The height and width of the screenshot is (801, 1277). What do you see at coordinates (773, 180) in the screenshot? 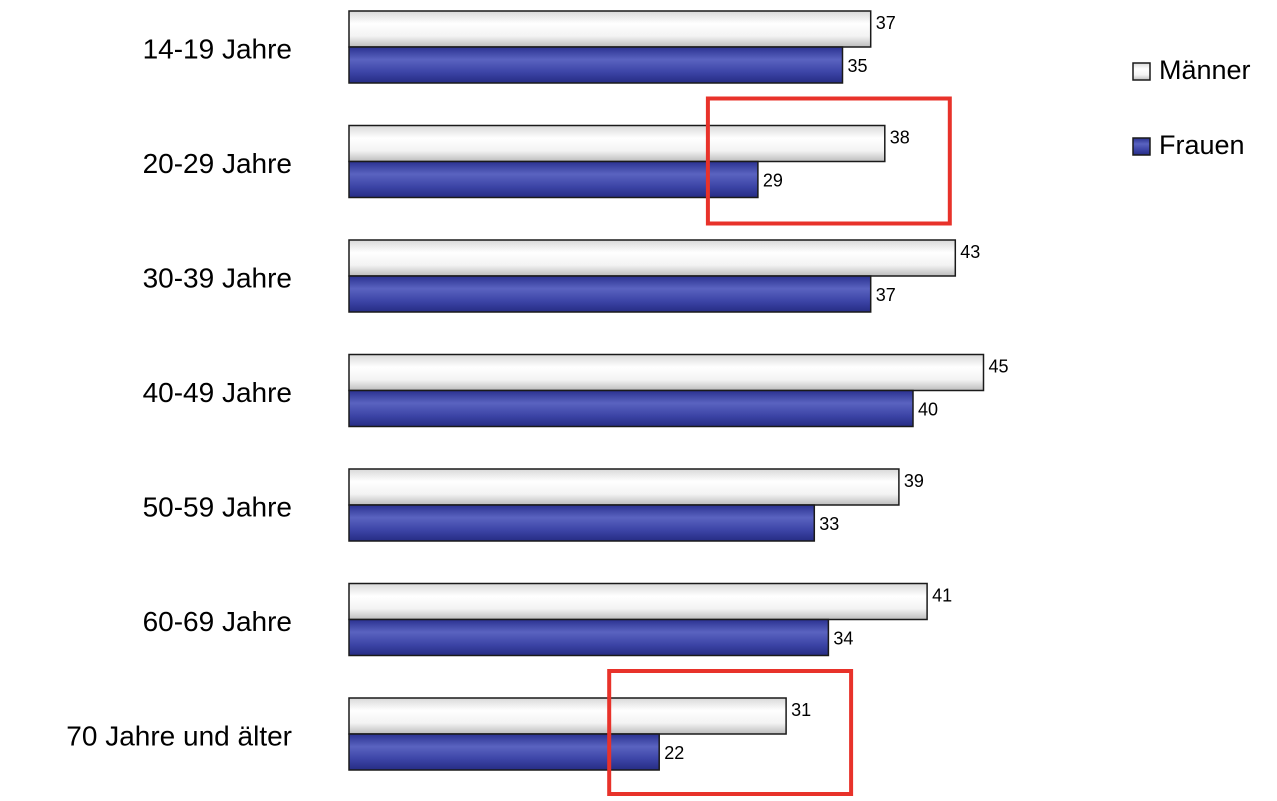
I see `data-label-frauen-20-29-jahre: 29` at bounding box center [773, 180].